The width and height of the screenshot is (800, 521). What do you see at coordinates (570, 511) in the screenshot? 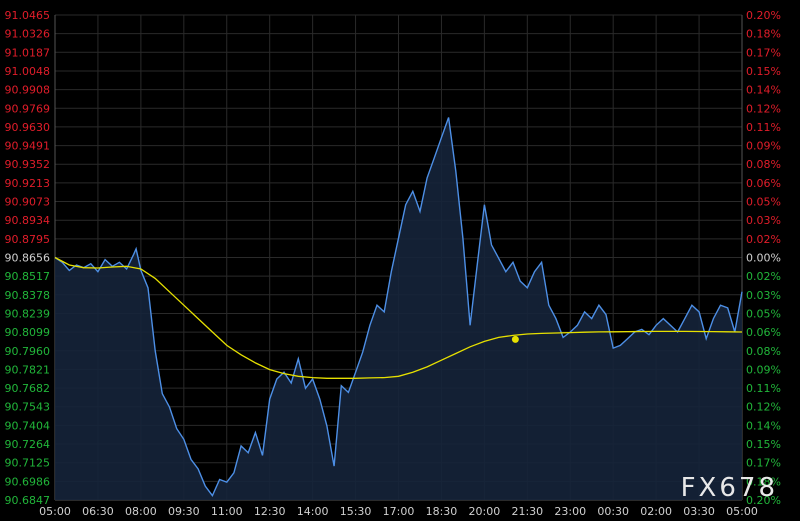
I see `x-tick-label: 23:00` at bounding box center [570, 511].